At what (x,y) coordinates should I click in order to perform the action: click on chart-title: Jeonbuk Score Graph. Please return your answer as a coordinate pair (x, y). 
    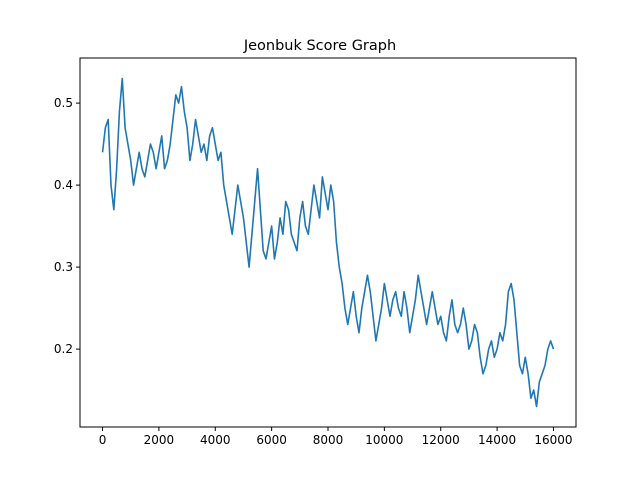
    Looking at the image, I should click on (319, 46).